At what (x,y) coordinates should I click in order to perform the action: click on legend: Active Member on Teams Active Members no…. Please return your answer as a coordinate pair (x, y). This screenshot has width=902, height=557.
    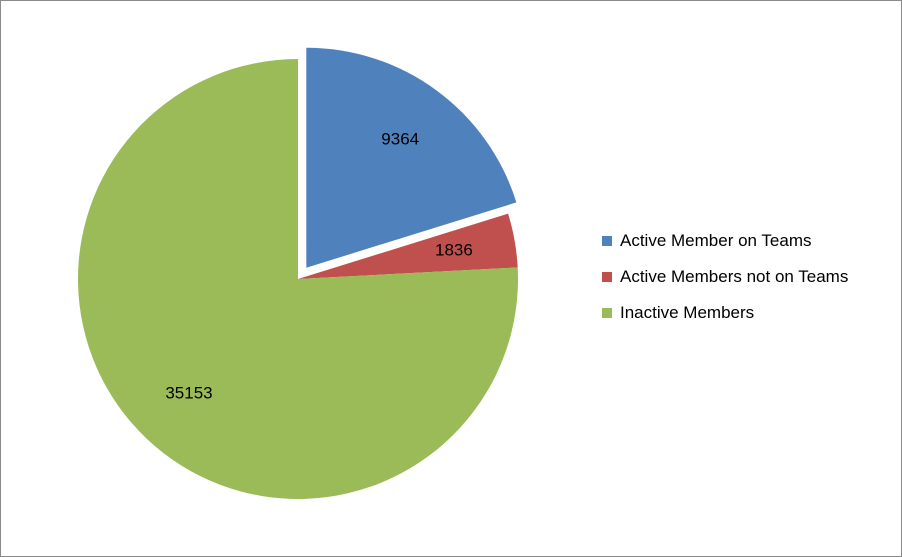
    Looking at the image, I should click on (725, 277).